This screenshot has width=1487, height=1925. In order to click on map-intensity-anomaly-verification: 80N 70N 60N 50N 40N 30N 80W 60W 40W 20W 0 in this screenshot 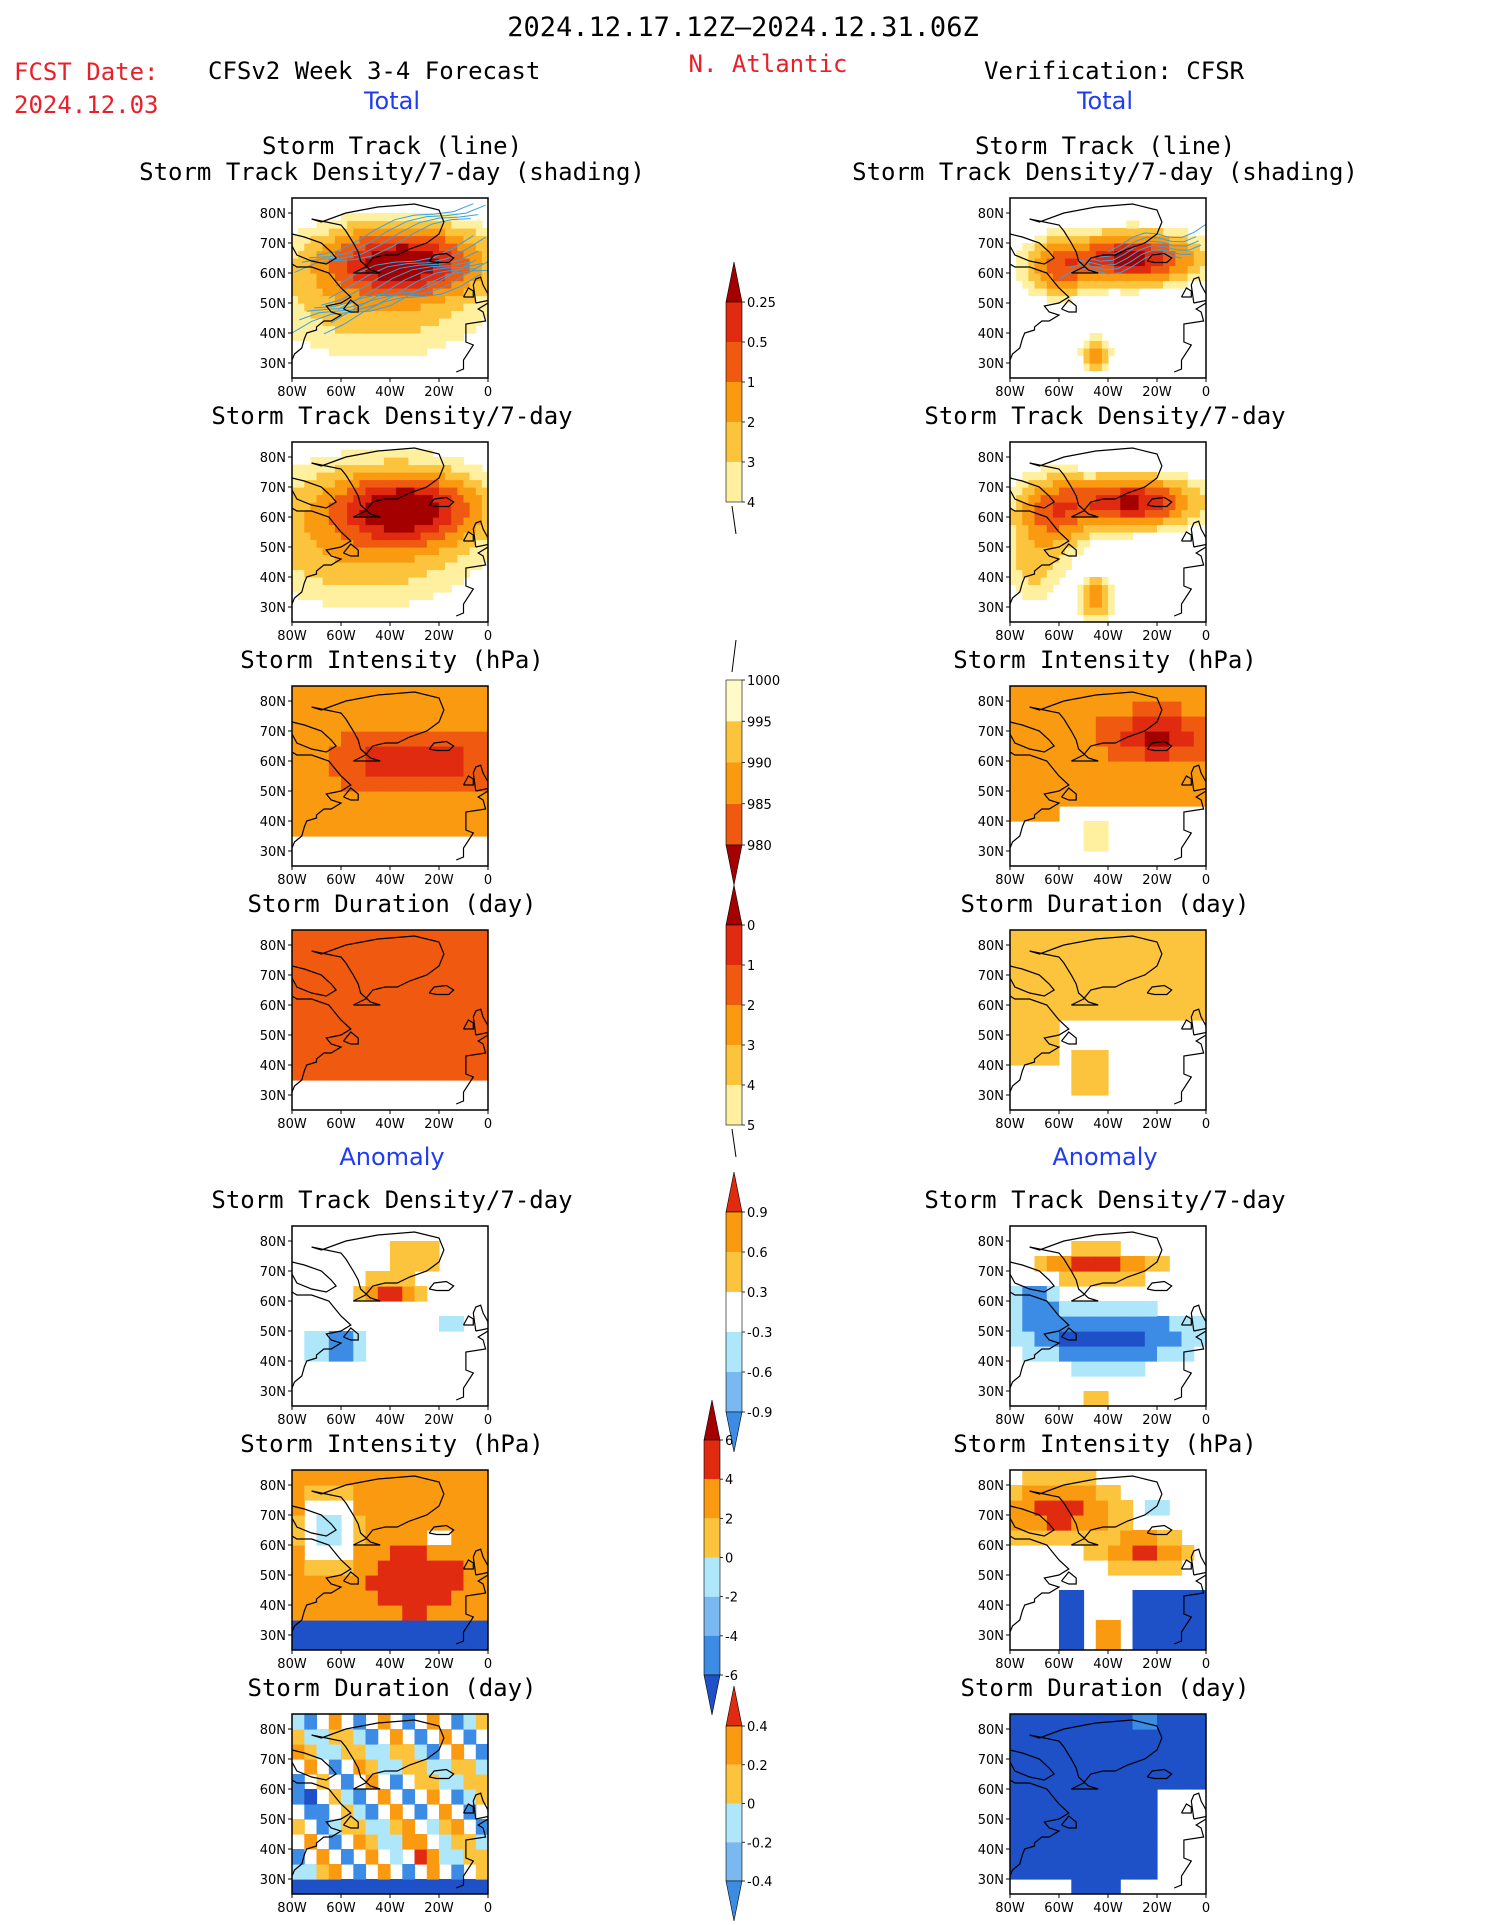, I will do `click(1094, 1570)`.